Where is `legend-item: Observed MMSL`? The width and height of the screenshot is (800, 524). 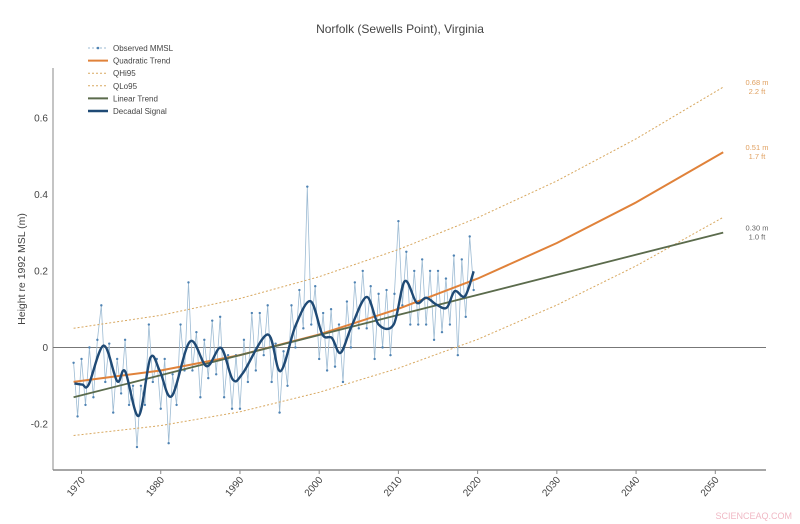
legend-item: Observed MMSL is located at coordinates (131, 48).